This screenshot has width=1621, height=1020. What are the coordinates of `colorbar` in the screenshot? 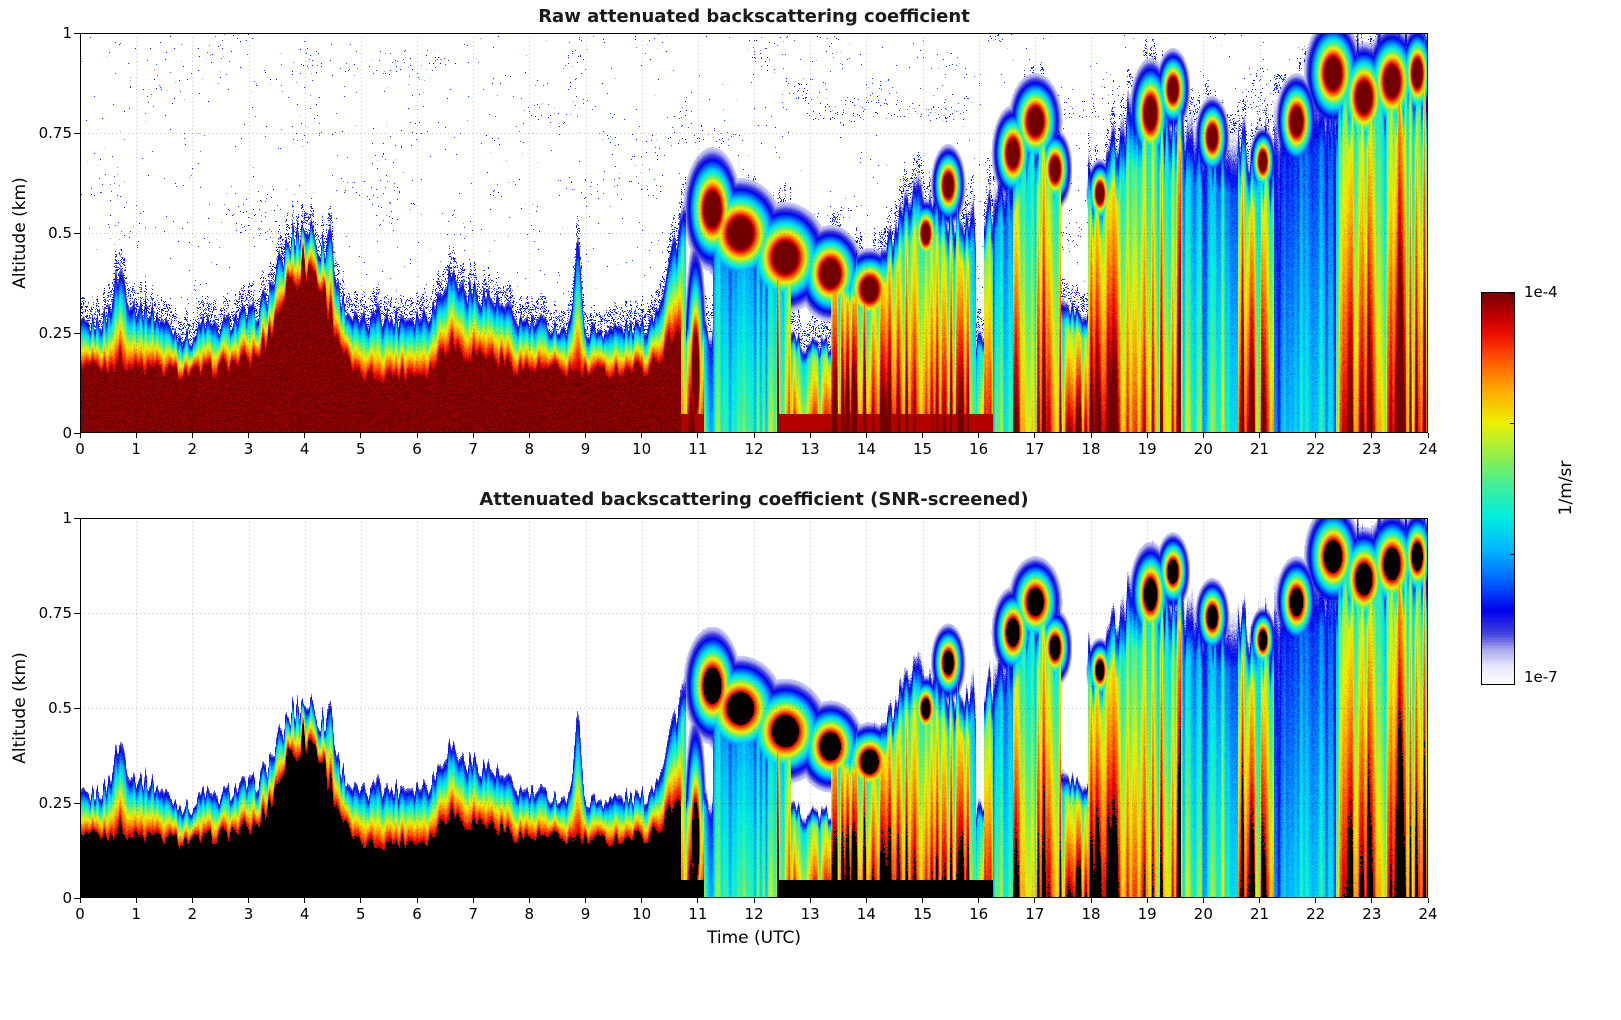 It's located at (1498, 488).